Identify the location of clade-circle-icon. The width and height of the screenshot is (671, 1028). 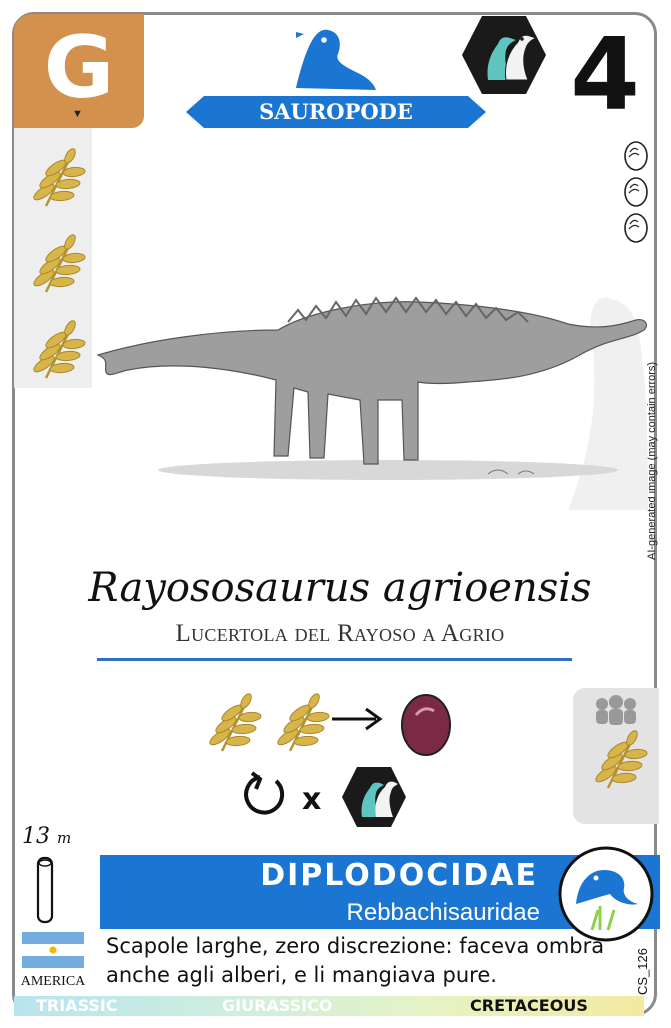
(606, 894).